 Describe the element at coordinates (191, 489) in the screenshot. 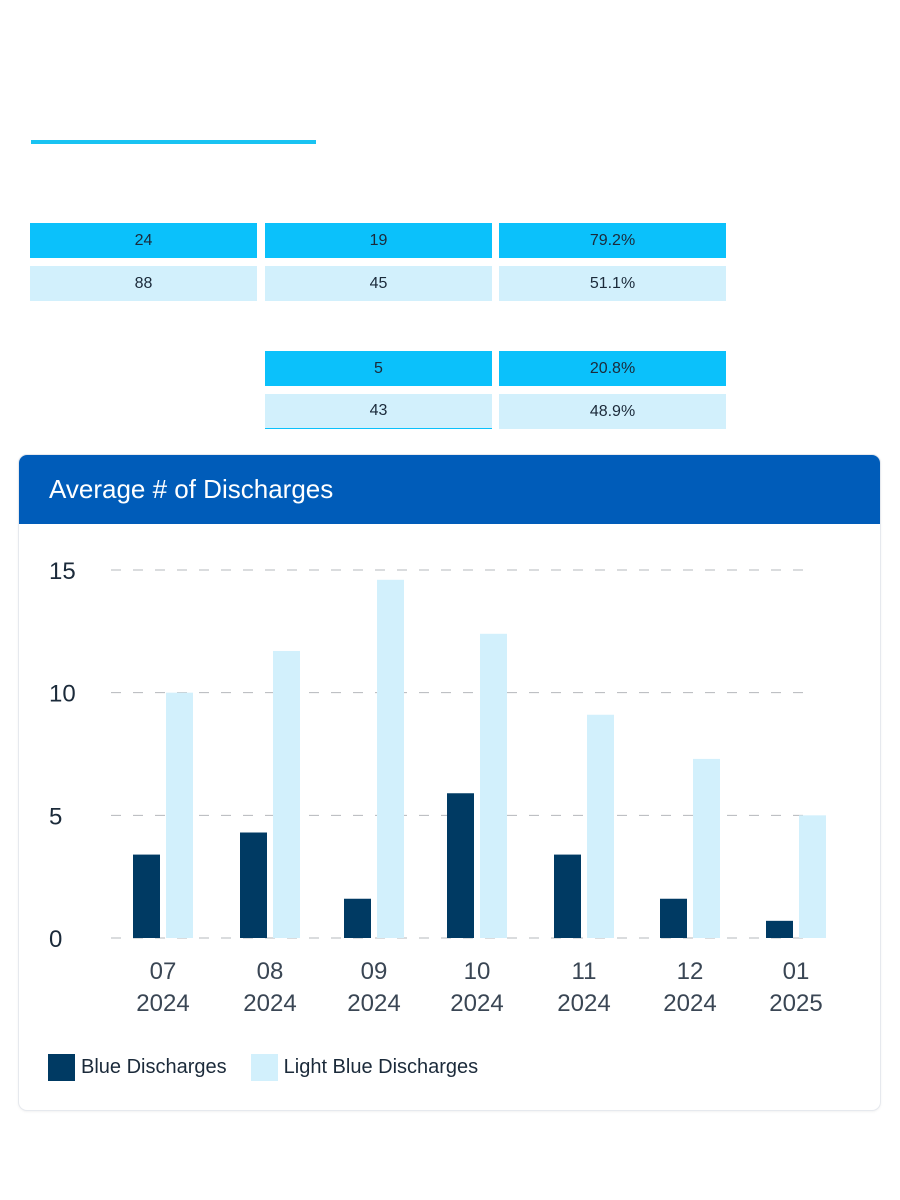

I see `chart-title: Average # of Discharges` at that location.